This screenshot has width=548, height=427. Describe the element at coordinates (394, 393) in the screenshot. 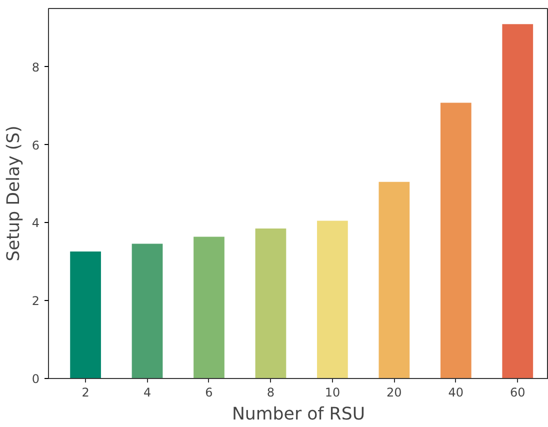

I see `x-tick-label: 20` at that location.